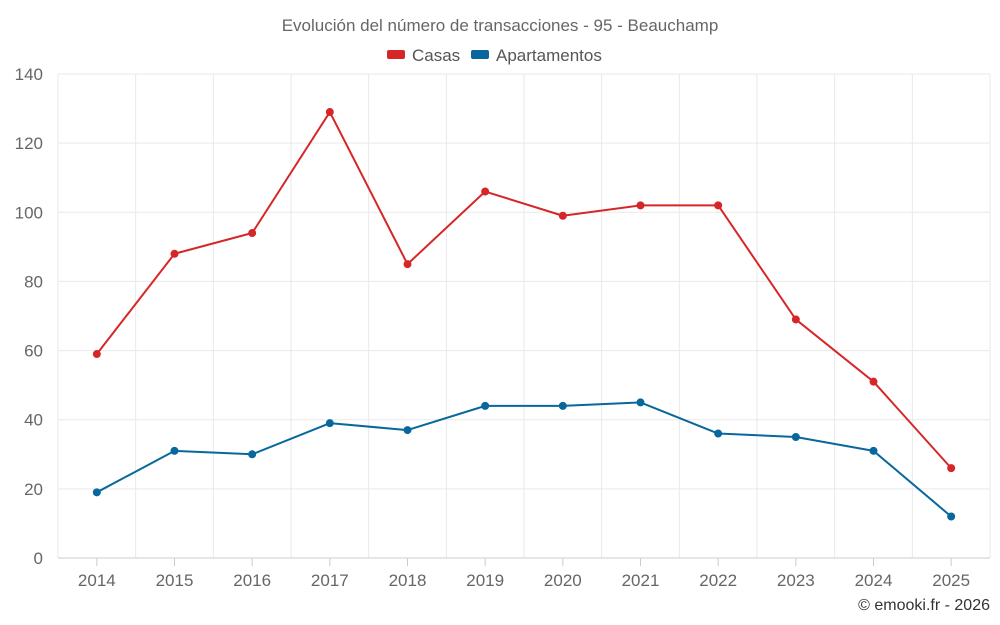 This screenshot has height=625, width=1000. Describe the element at coordinates (29, 316) in the screenshot. I see `y-axis-ticks: 0 20 40 60 80 100 120 140` at that location.